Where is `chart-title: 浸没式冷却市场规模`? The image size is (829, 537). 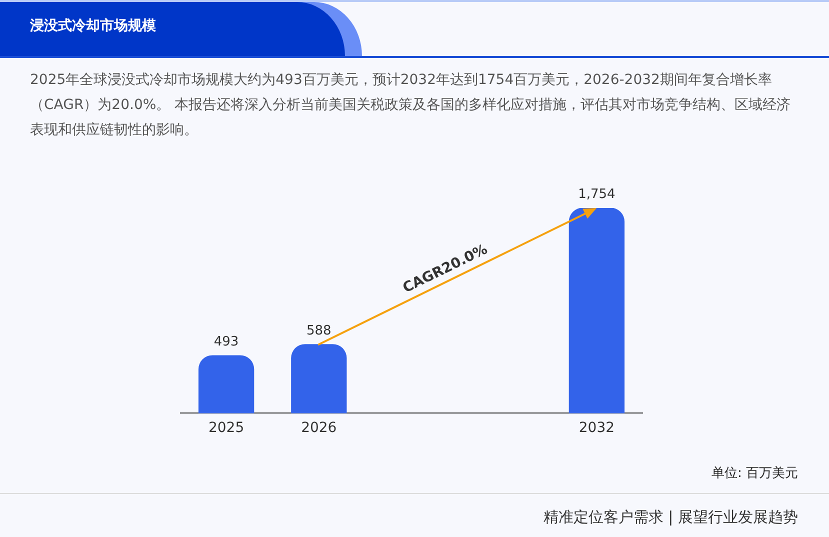 chart-title: 浸没式冷却市场规模 is located at coordinates (93, 26).